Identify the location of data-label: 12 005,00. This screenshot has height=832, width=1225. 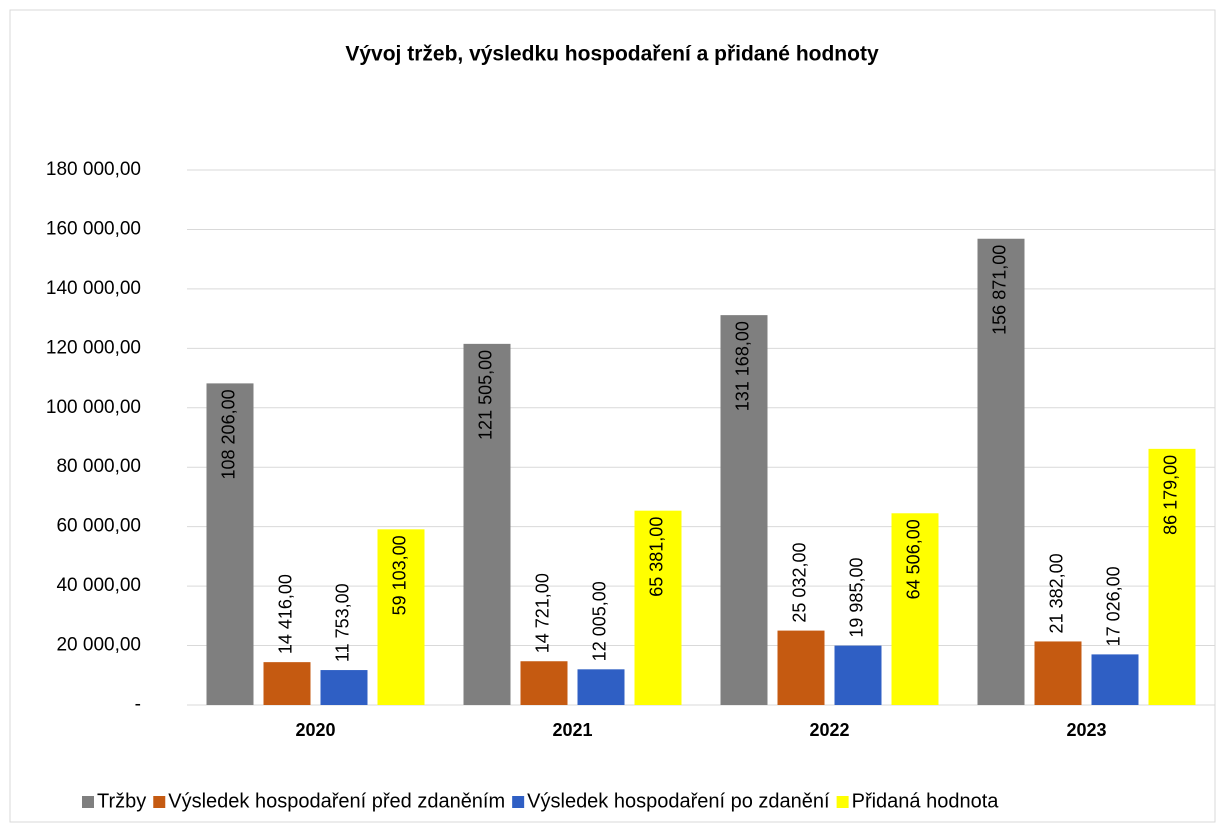
(600, 621).